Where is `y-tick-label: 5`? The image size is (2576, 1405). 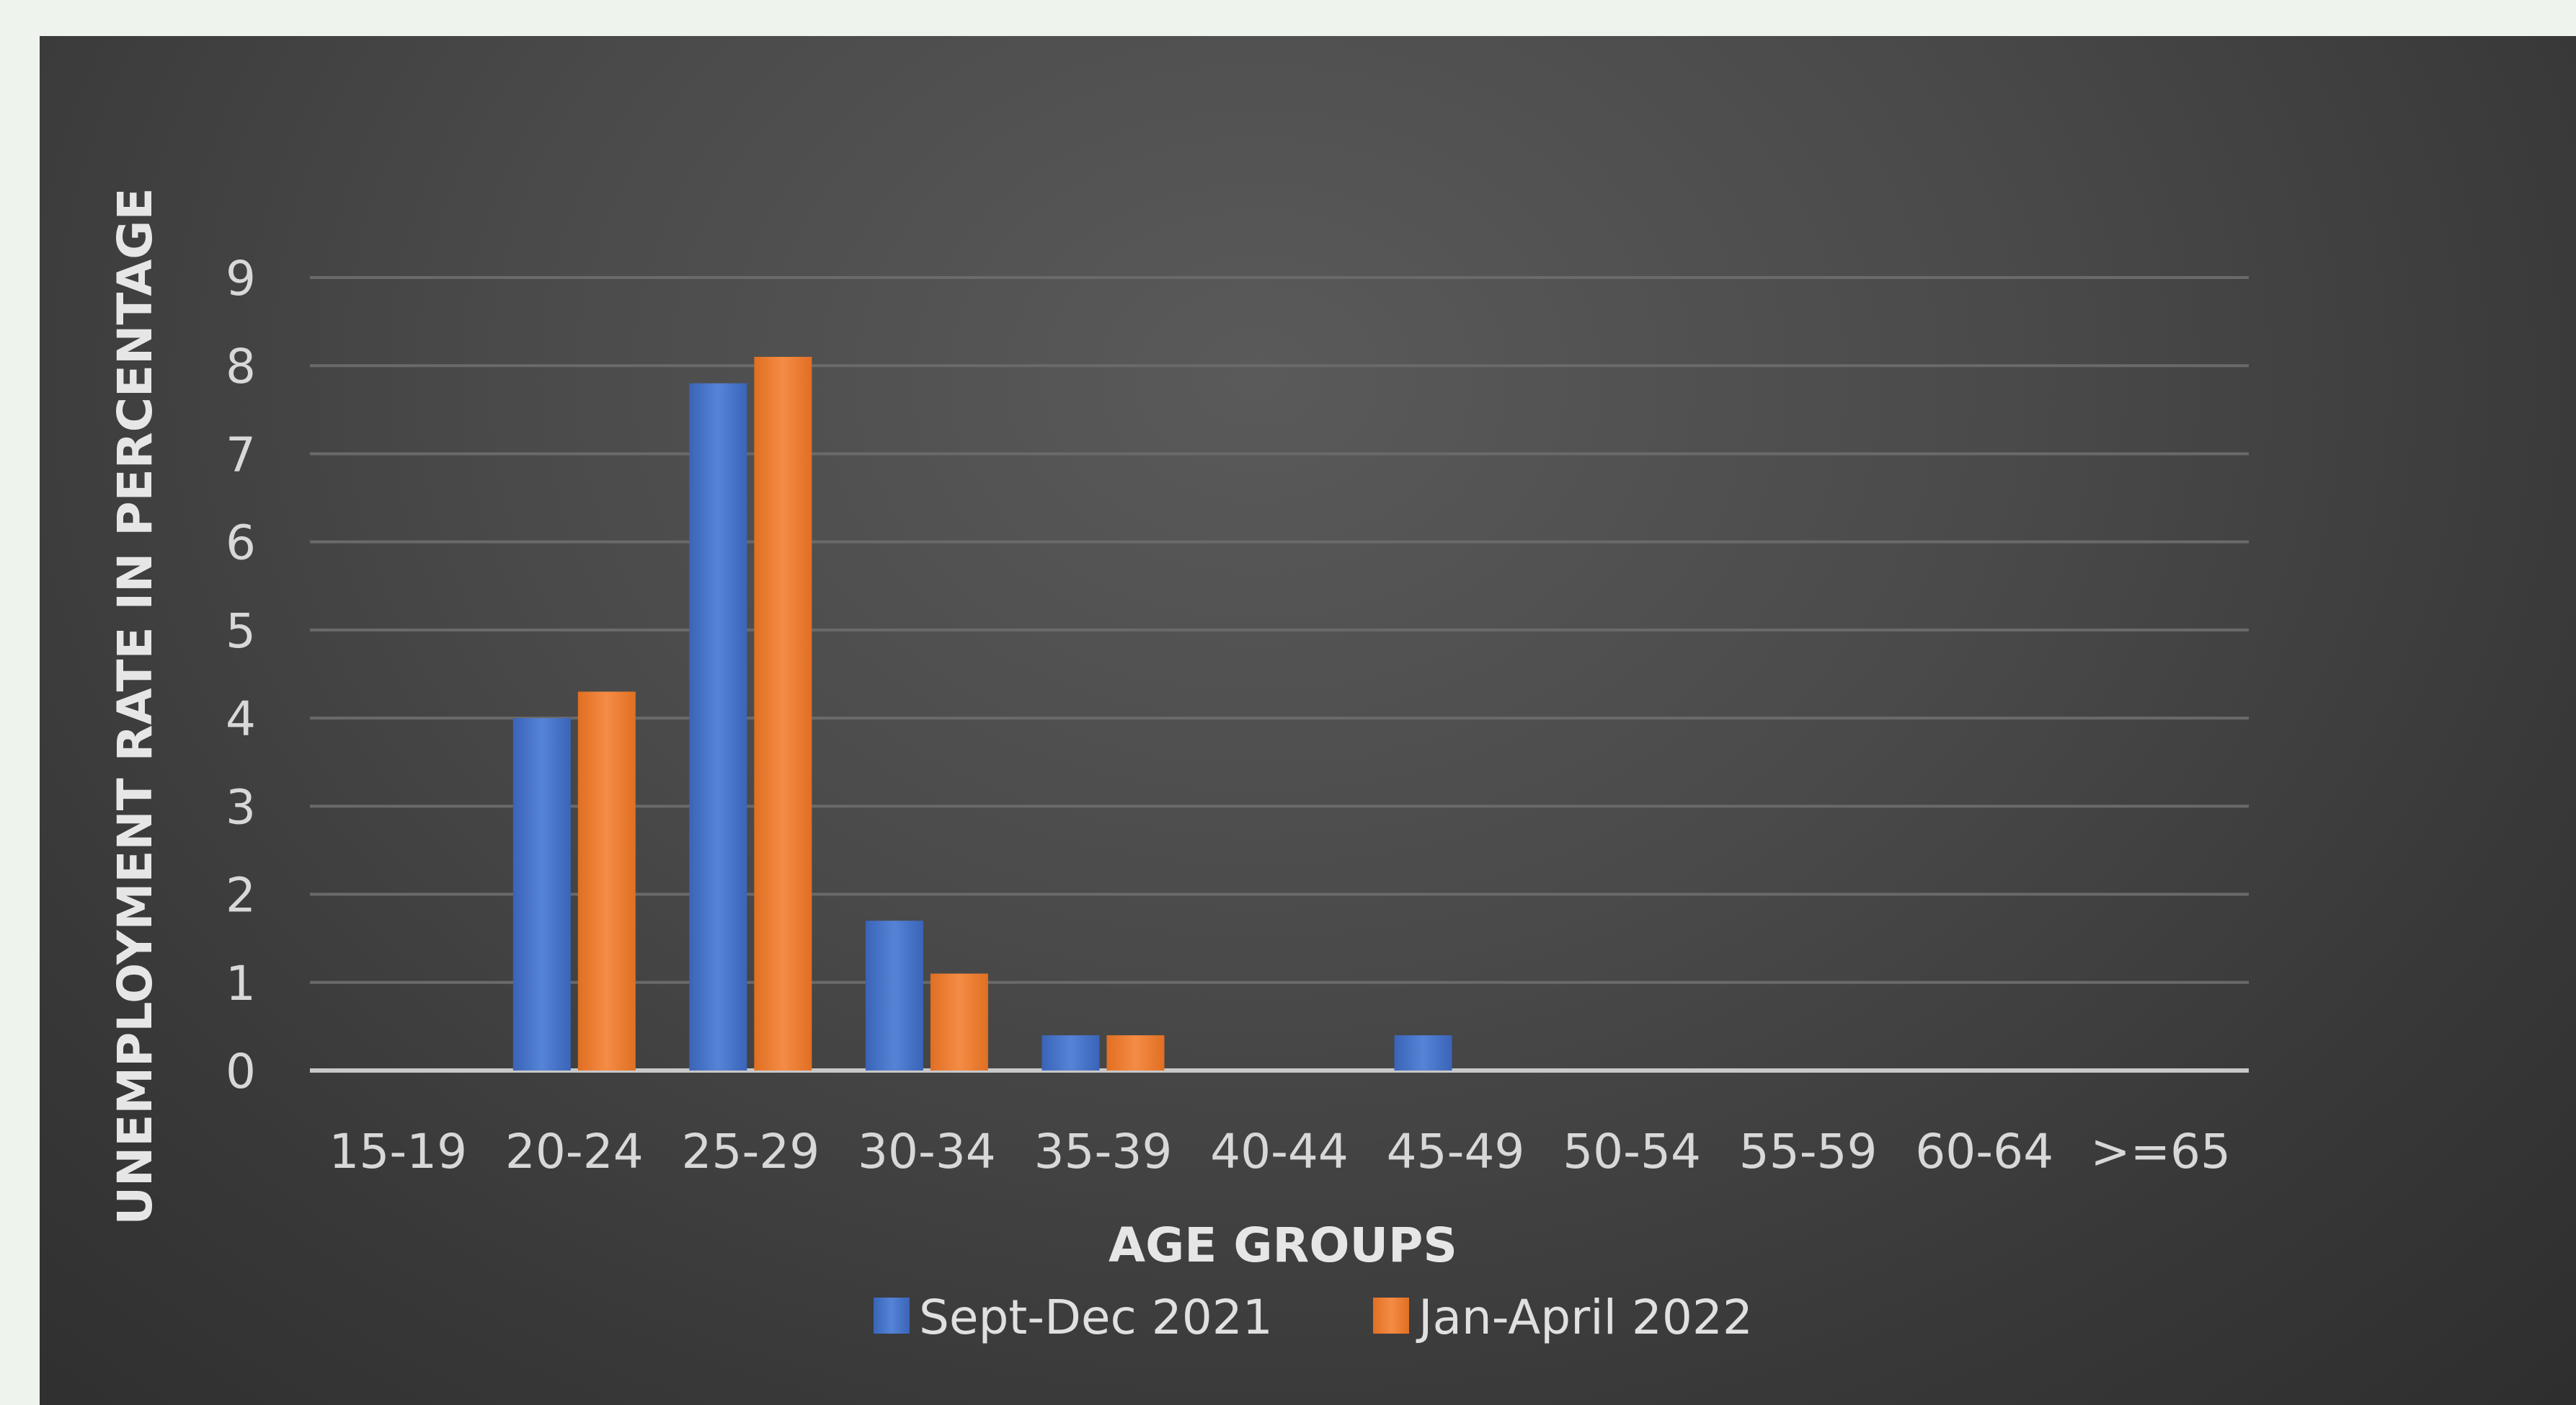 y-tick-label: 5 is located at coordinates (241, 631).